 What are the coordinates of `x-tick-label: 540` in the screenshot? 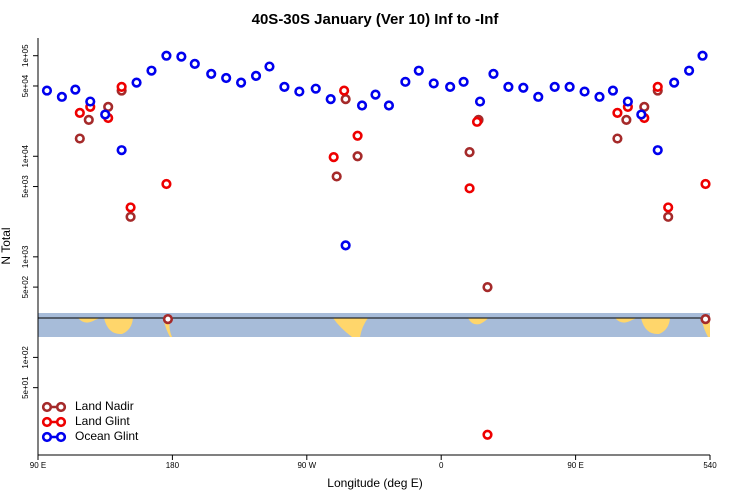 It's located at (710, 465).